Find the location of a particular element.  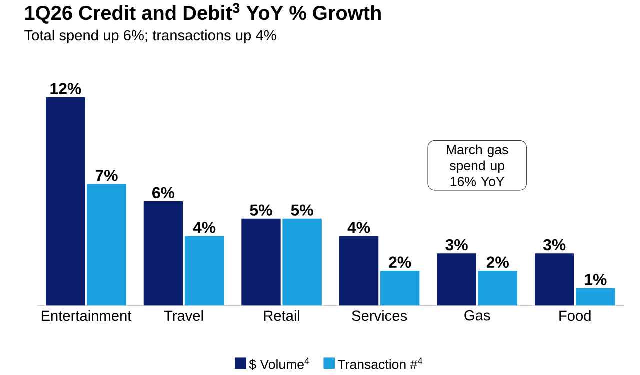

data-label: 6% is located at coordinates (163, 193).